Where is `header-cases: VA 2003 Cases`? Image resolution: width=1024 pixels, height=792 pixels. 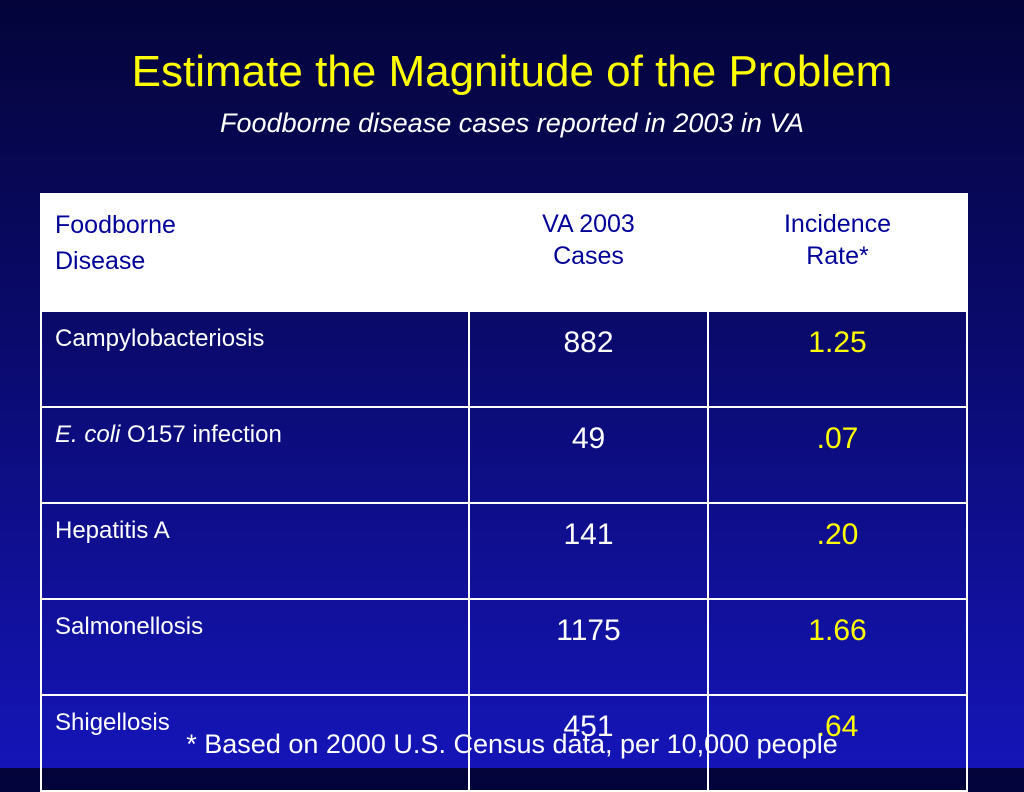 header-cases: VA 2003 Cases is located at coordinates (588, 252).